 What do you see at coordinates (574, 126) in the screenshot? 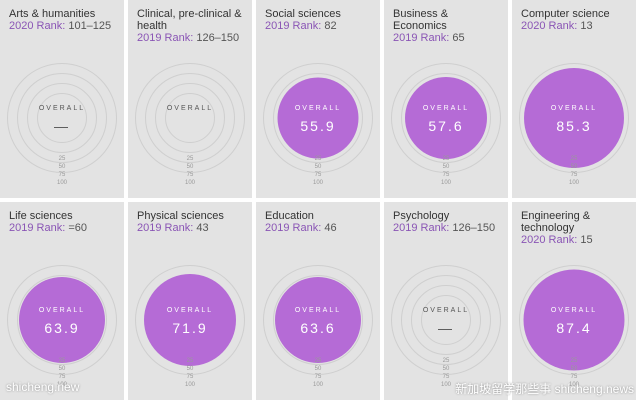
I see `overall-score: 85.3` at bounding box center [574, 126].